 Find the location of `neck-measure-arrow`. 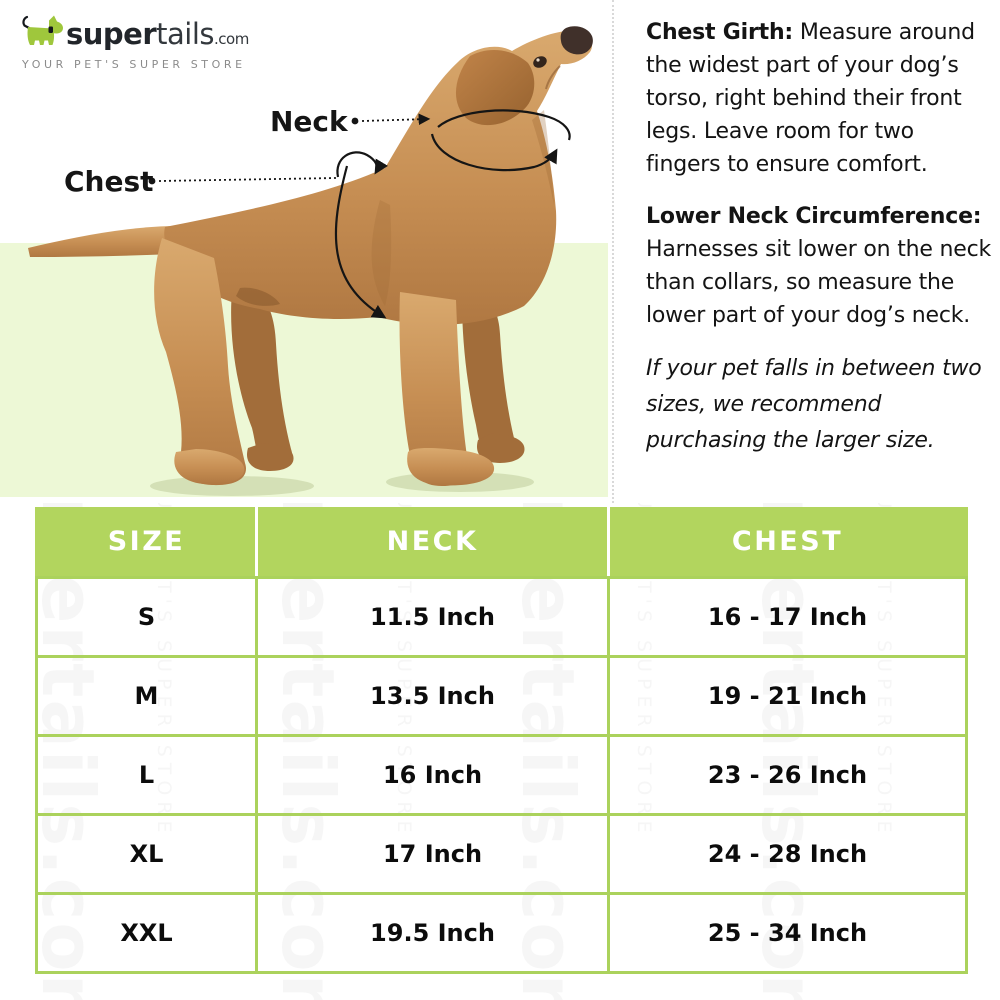

neck-measure-arrow is located at coordinates (500, 140).